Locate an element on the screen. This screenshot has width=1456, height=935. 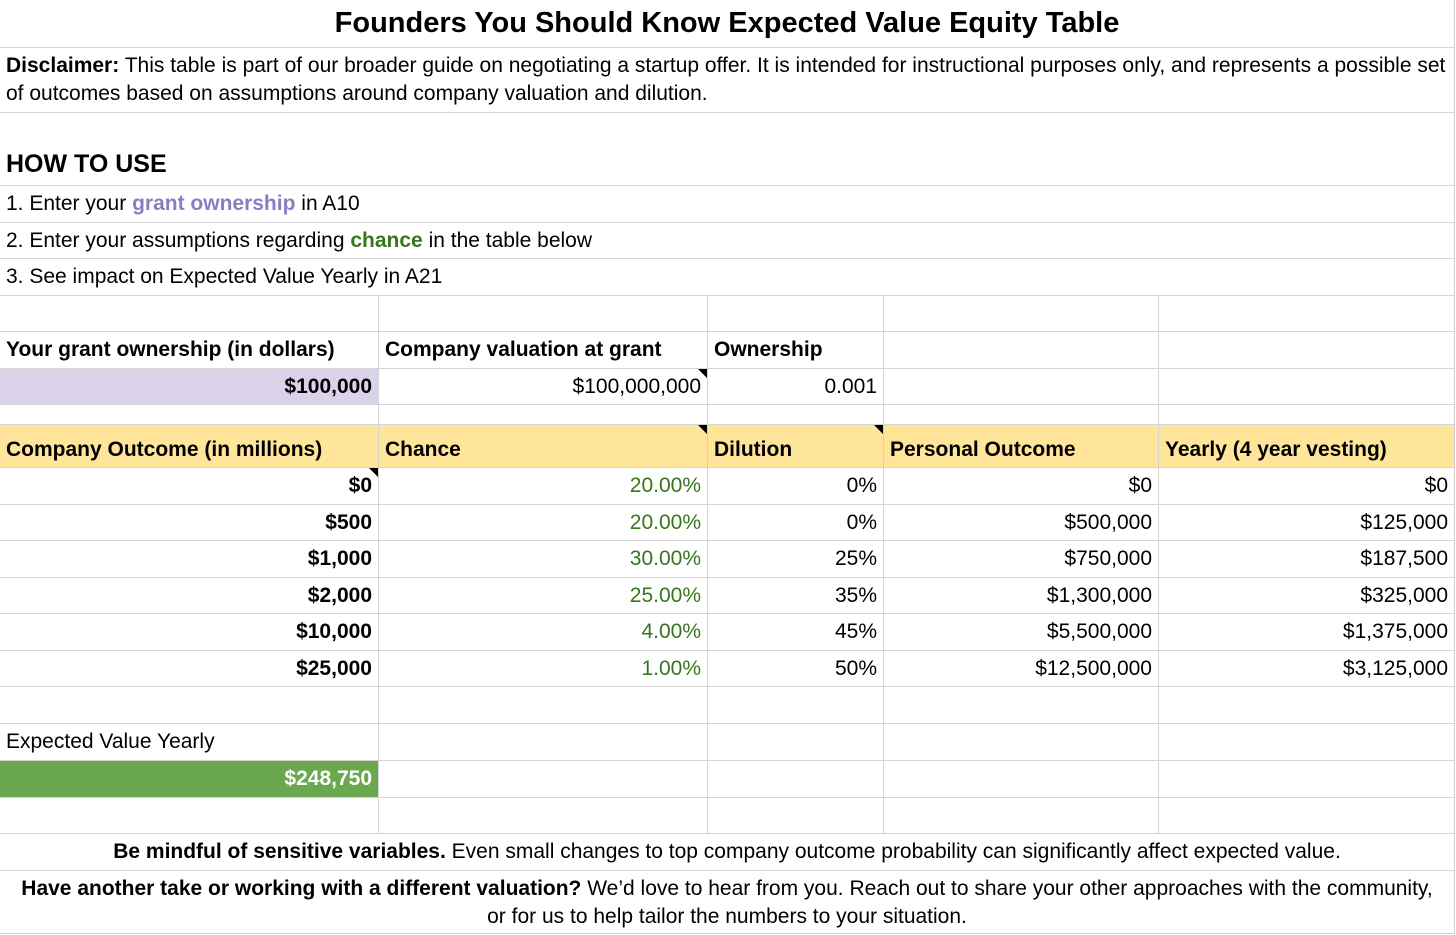
step-1-pre: 1. Enter your is located at coordinates (66, 203).